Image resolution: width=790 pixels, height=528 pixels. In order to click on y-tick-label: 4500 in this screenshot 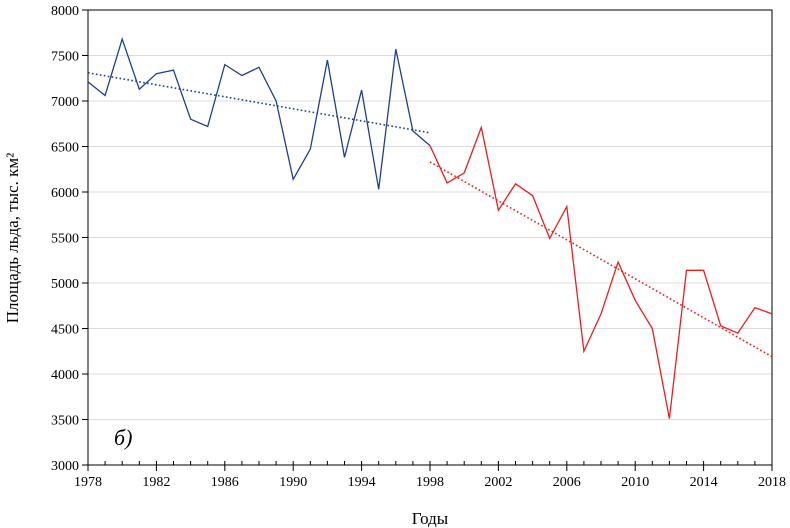, I will do `click(65, 330)`.